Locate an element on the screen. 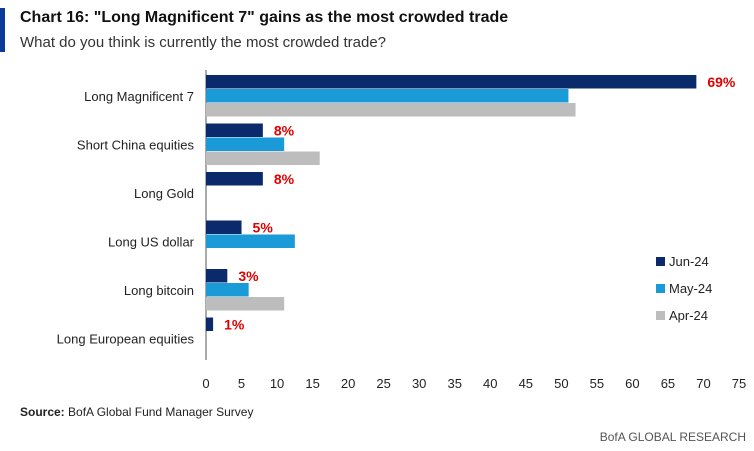 This screenshot has width=754, height=451. x-tick-label: 50 is located at coordinates (561, 383).